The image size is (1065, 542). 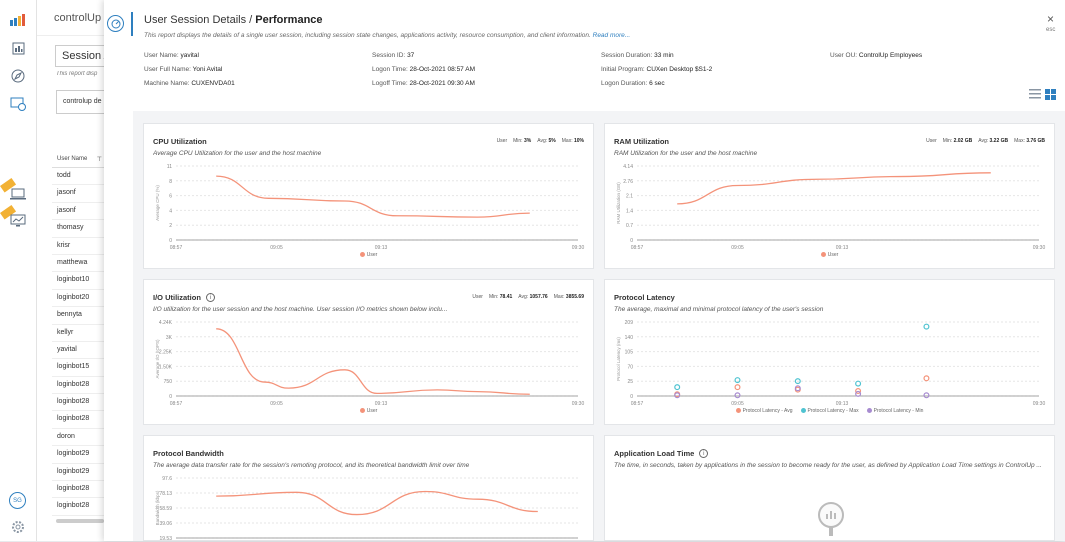 I want to click on y-tick-label: 1.4, so click(x=629, y=211).